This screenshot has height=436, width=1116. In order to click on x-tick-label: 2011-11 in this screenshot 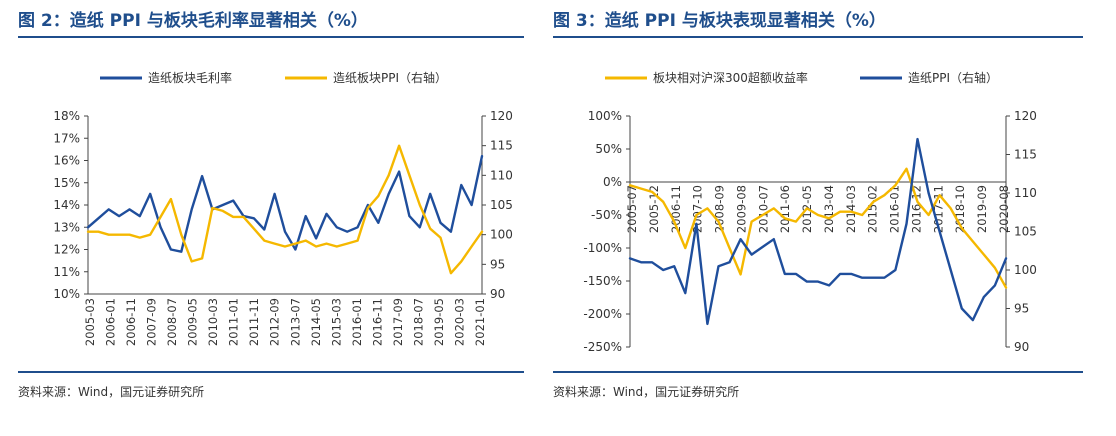, I will do `click(254, 322)`.